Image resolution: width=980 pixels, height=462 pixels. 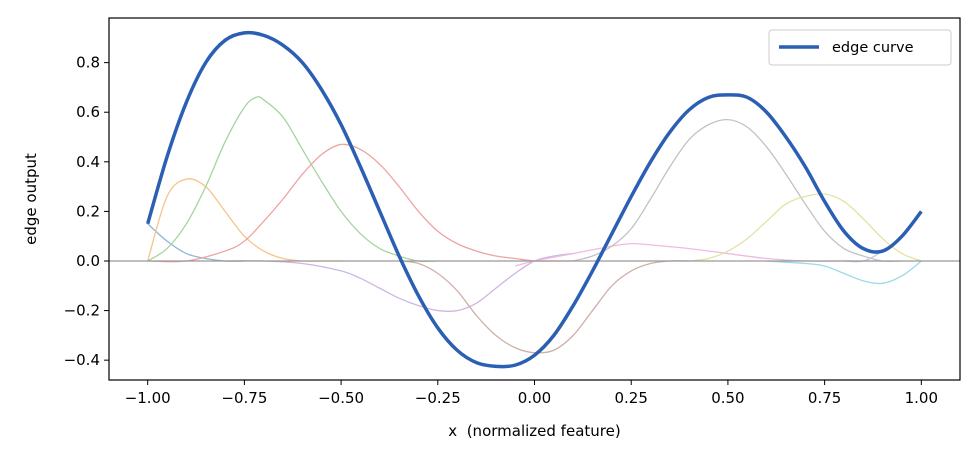 What do you see at coordinates (88, 63) in the screenshot?
I see `y-tick-label: 0.8` at bounding box center [88, 63].